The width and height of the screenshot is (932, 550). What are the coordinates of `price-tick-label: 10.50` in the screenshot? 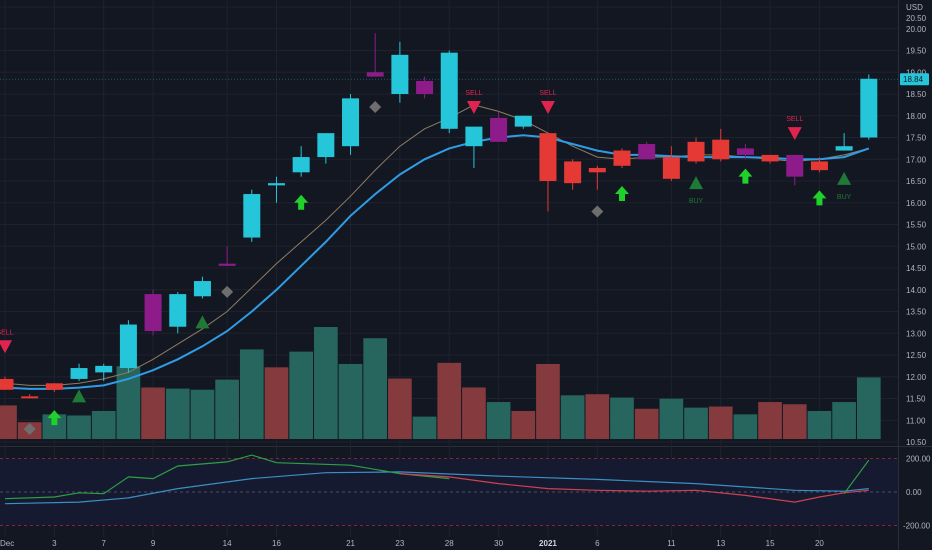 It's located at (916, 442).